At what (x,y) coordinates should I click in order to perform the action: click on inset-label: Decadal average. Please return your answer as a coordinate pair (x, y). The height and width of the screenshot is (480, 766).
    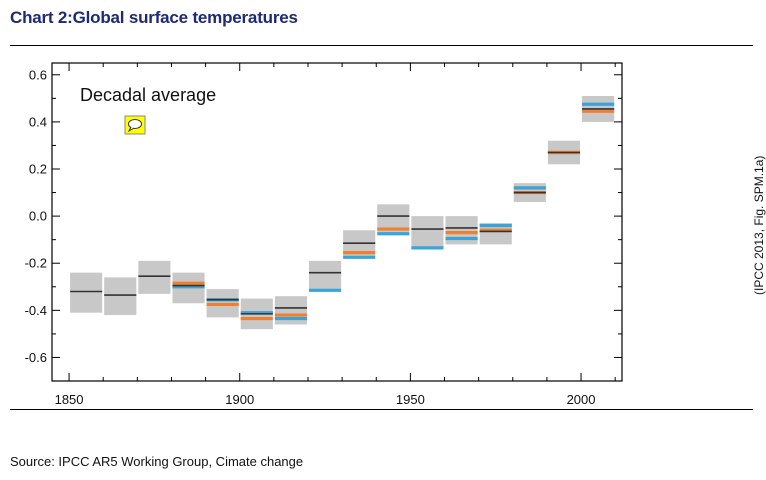
    Looking at the image, I should click on (148, 95).